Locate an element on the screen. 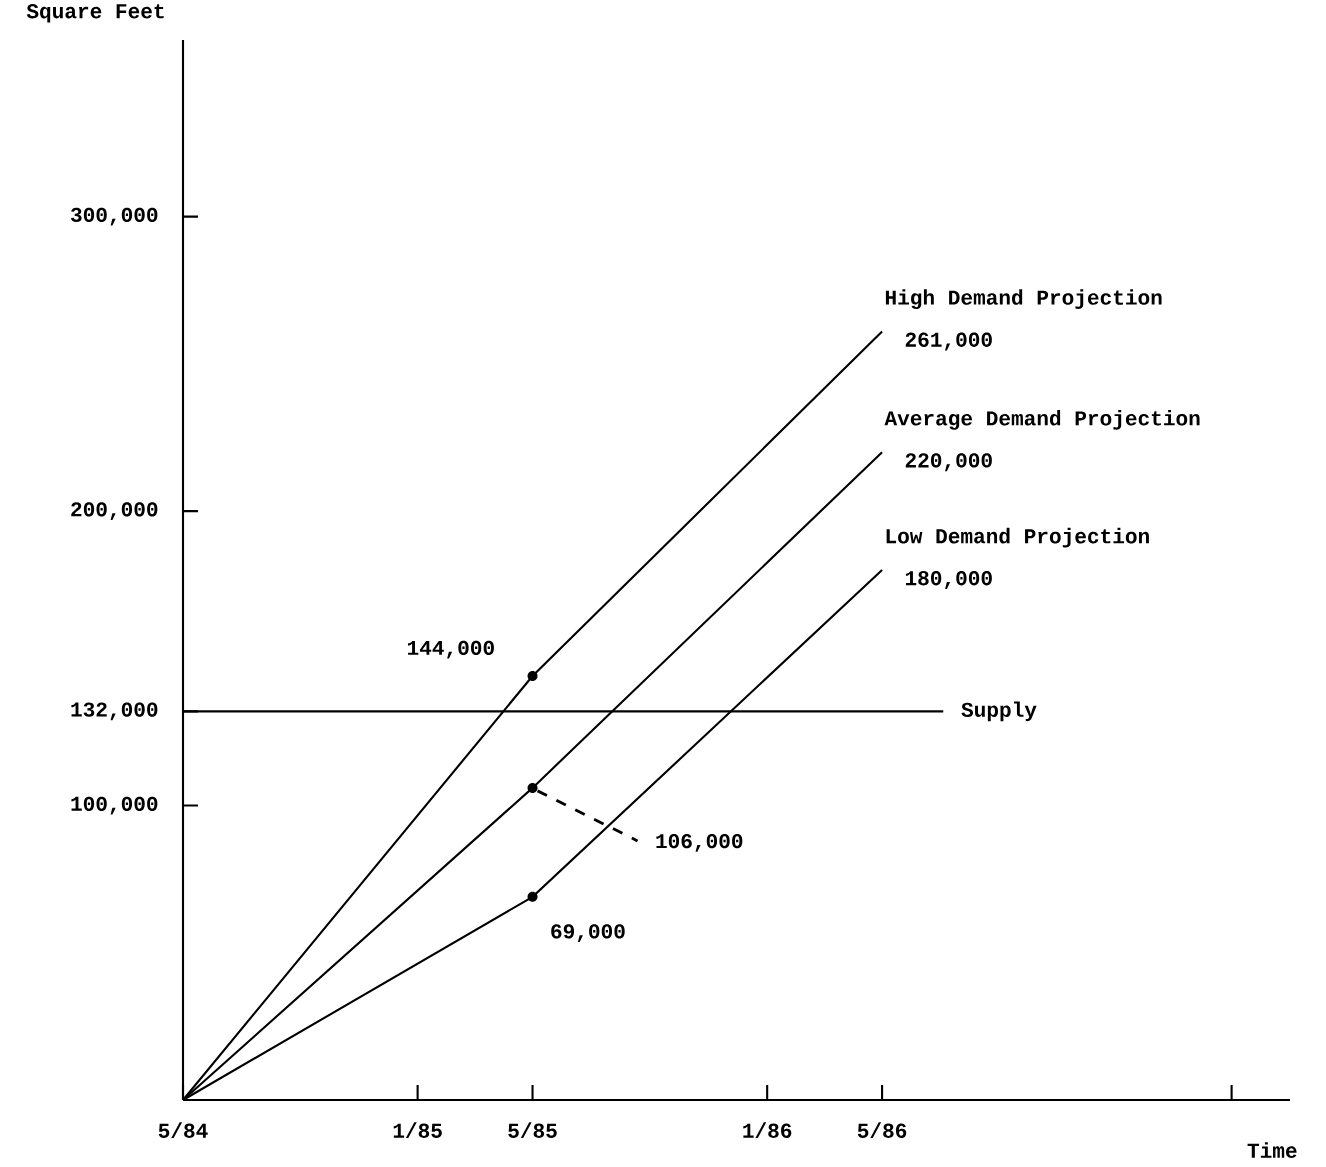 The width and height of the screenshot is (1326, 1167). y-axis-title: Square Feet is located at coordinates (95, 13).